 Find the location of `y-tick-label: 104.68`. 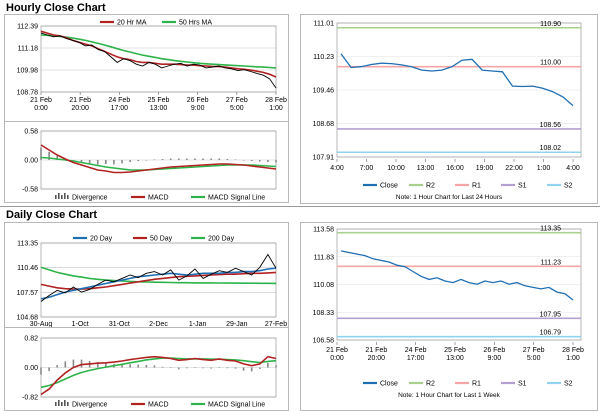

y-tick-label: 104.68 is located at coordinates (28, 318).